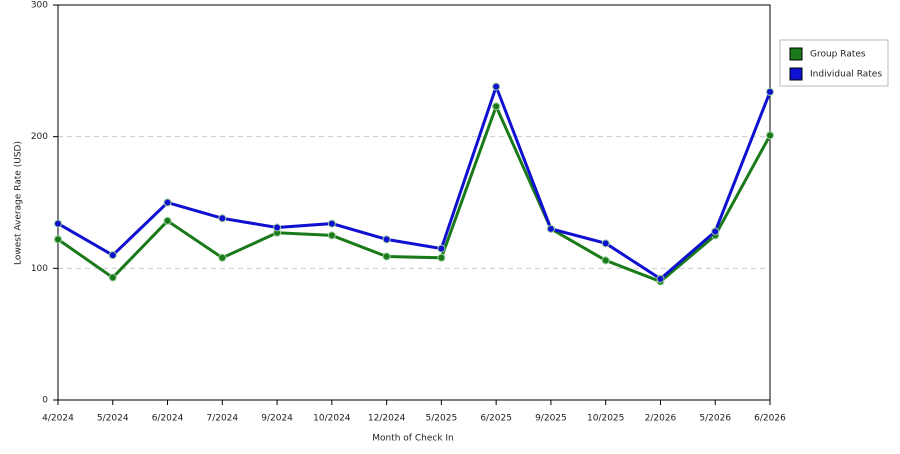 This screenshot has height=454, width=900. Describe the element at coordinates (113, 419) in the screenshot. I see `x-tick-label: 5/2024` at that location.